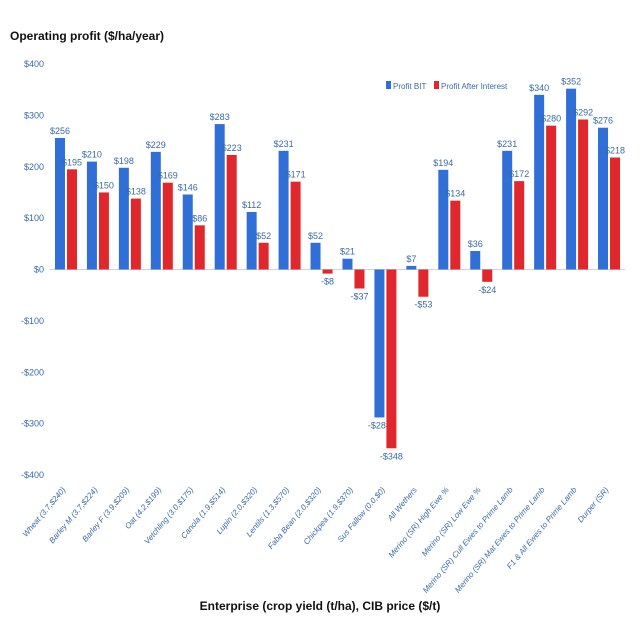 Image resolution: width=640 pixels, height=640 pixels. Describe the element at coordinates (72, 162) in the screenshot. I see `data-label: $195` at that location.